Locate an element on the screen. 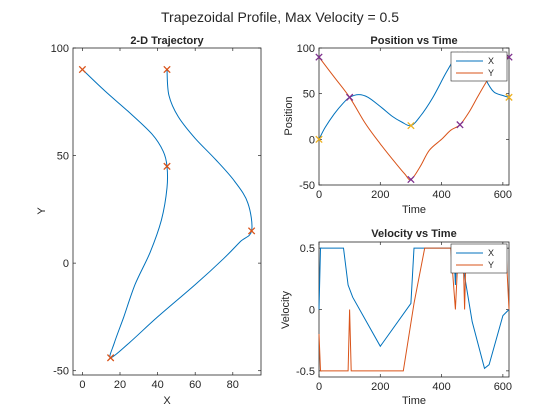 This screenshot has width=560, height=420. velocity-xtick-label: 400 is located at coordinates (441, 387).